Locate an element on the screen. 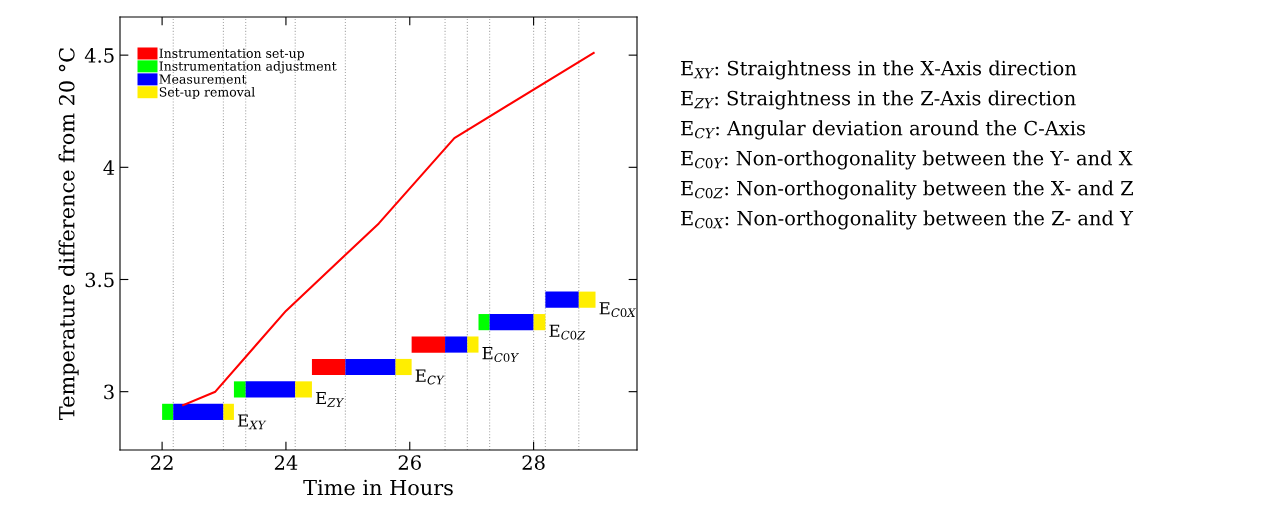  annotation: E$_{CY}$ is located at coordinates (430, 377).